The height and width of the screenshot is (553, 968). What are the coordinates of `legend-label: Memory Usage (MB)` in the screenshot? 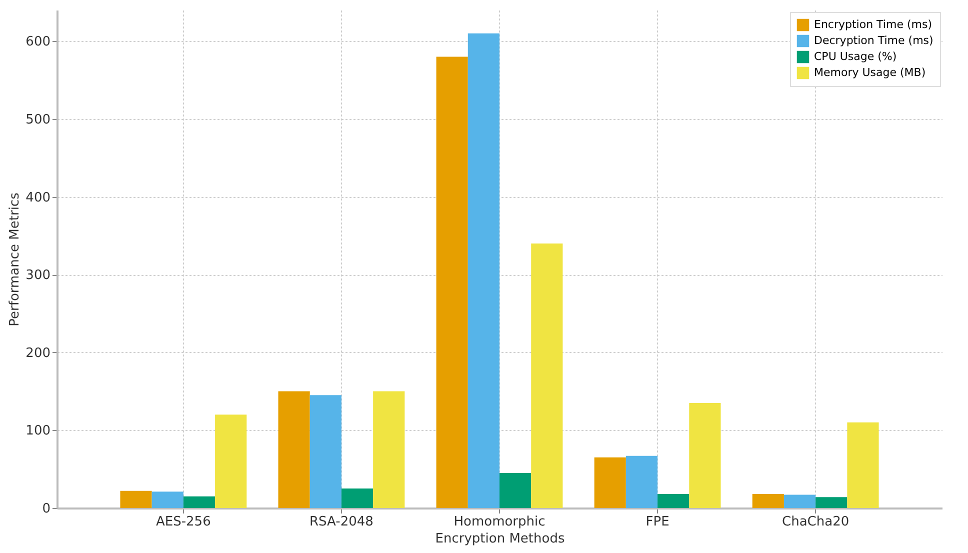 It's located at (870, 72).